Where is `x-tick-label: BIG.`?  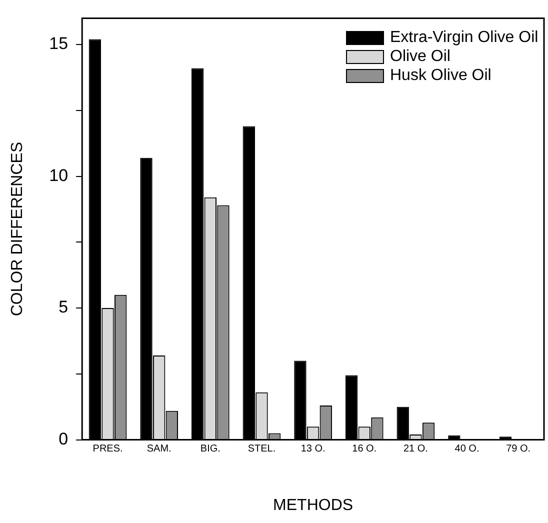 x-tick-label: BIG. is located at coordinates (210, 449).